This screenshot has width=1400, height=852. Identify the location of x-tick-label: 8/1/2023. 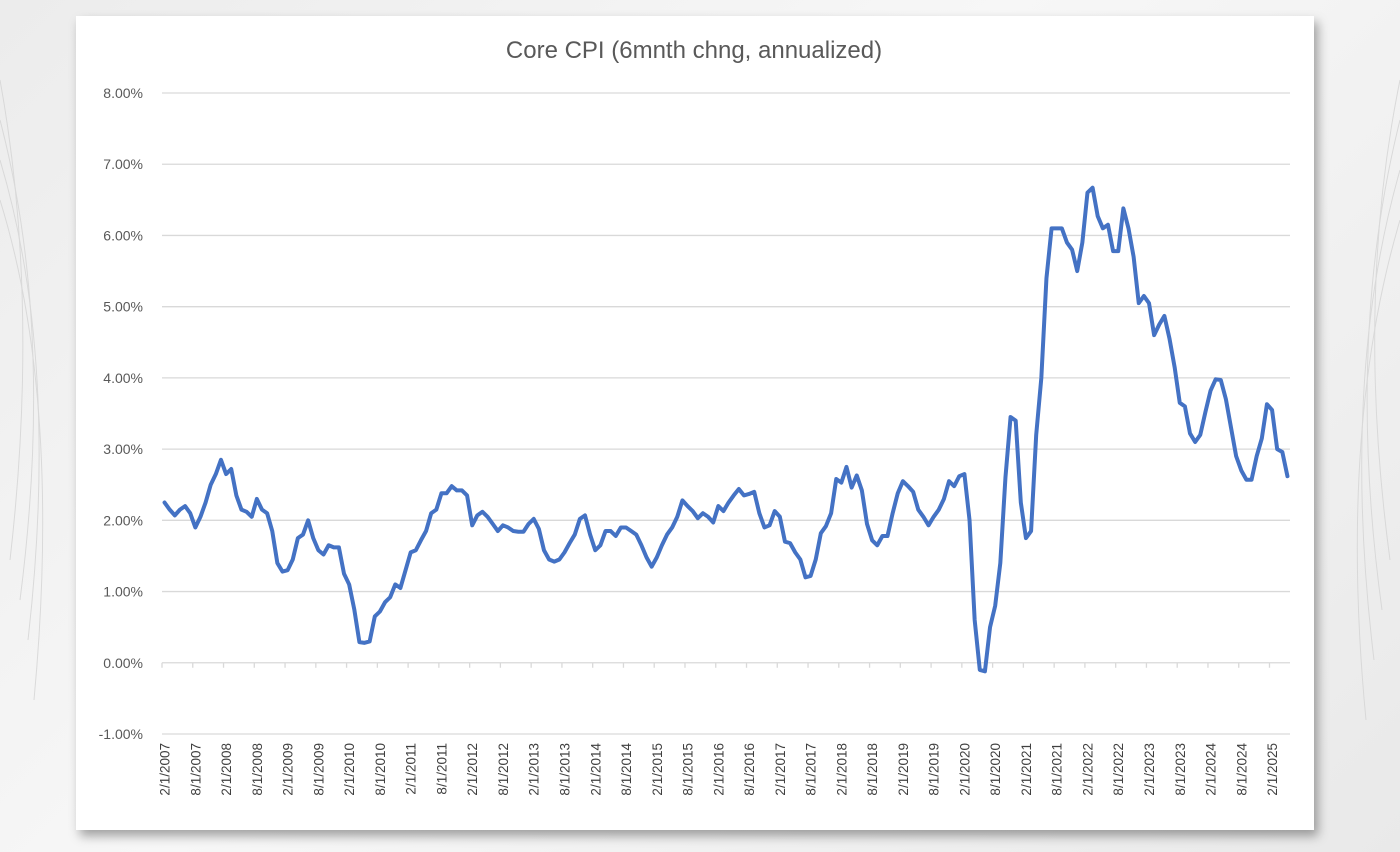
(1180, 769).